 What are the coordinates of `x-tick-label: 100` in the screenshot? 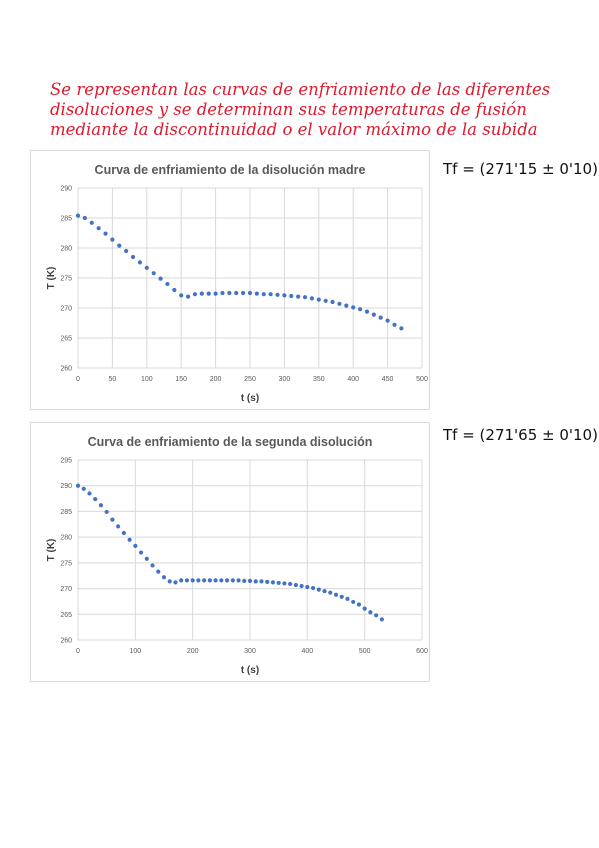 It's located at (135, 651).